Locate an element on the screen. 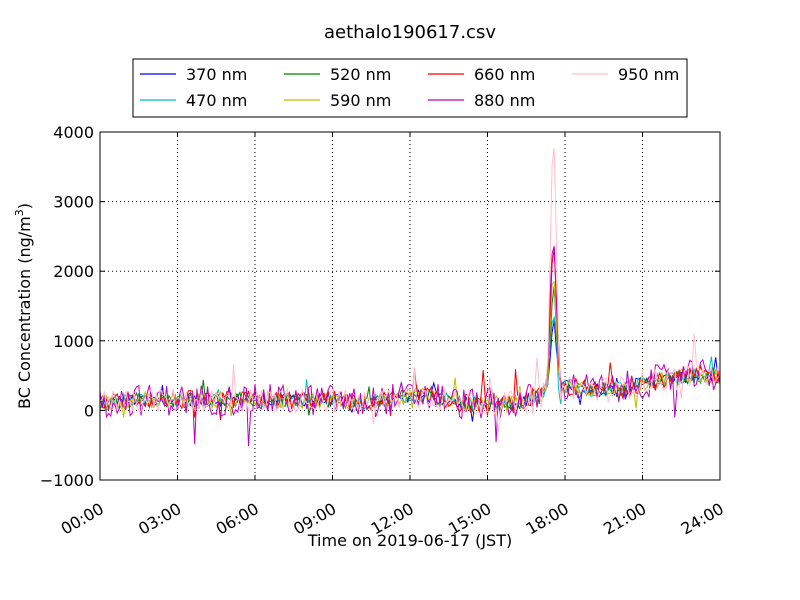  y-tick-label: 1000 is located at coordinates (73, 341).